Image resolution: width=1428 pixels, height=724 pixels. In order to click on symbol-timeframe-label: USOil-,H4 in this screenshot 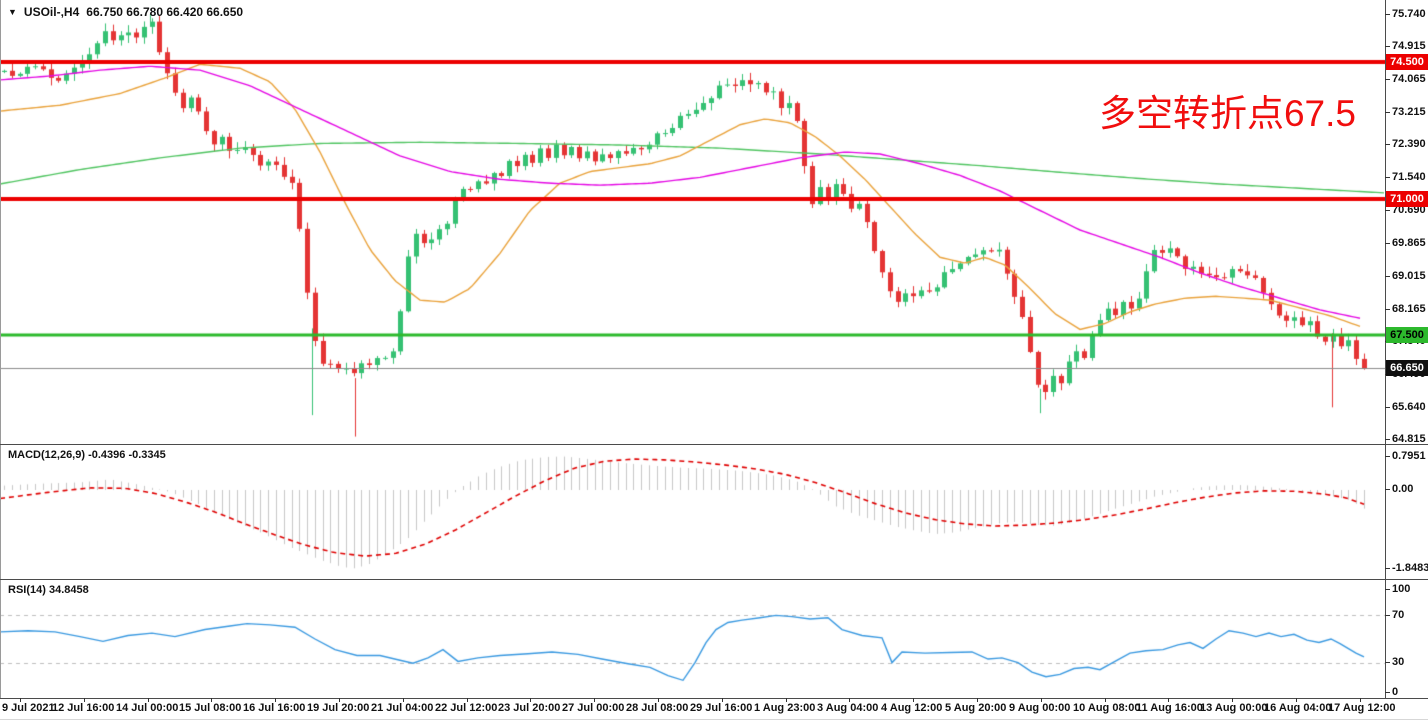, I will do `click(51, 12)`.